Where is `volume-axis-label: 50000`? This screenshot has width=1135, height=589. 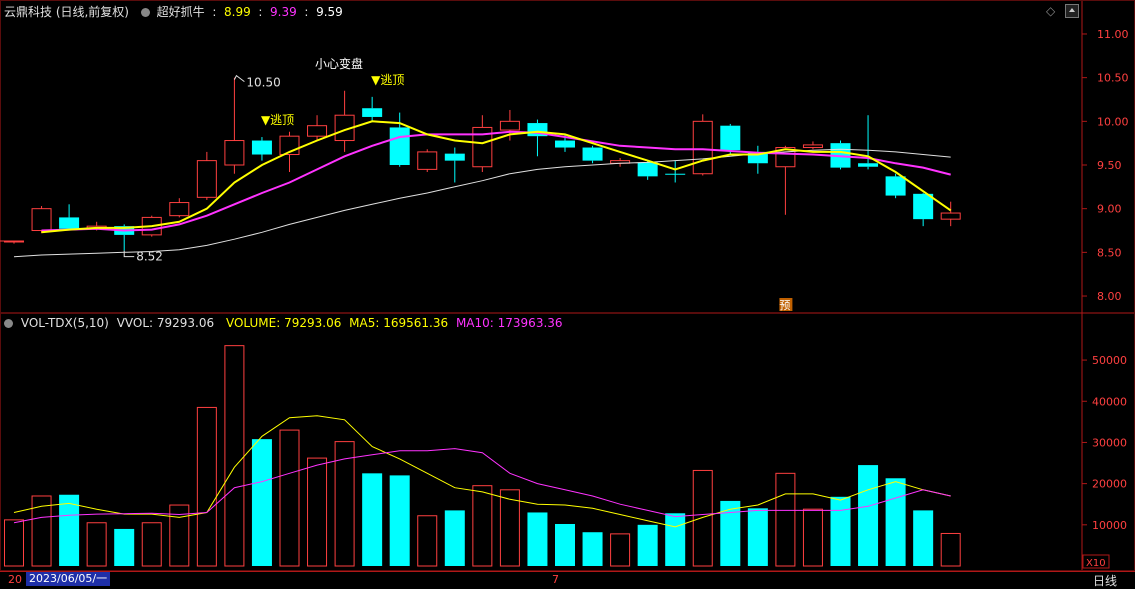 volume-axis-label: 50000 is located at coordinates (1109, 360).